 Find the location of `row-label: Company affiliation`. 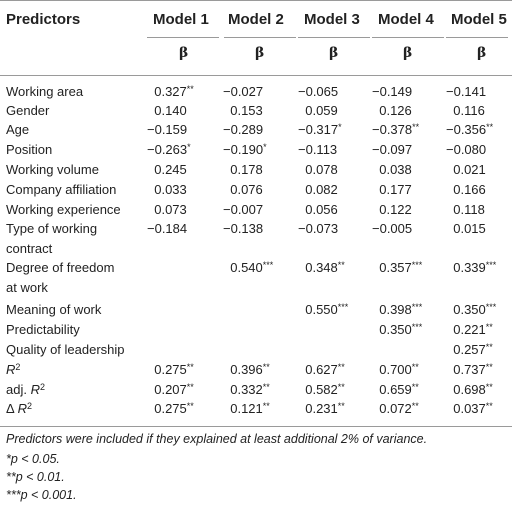

row-label: Company affiliation is located at coordinates (61, 189).